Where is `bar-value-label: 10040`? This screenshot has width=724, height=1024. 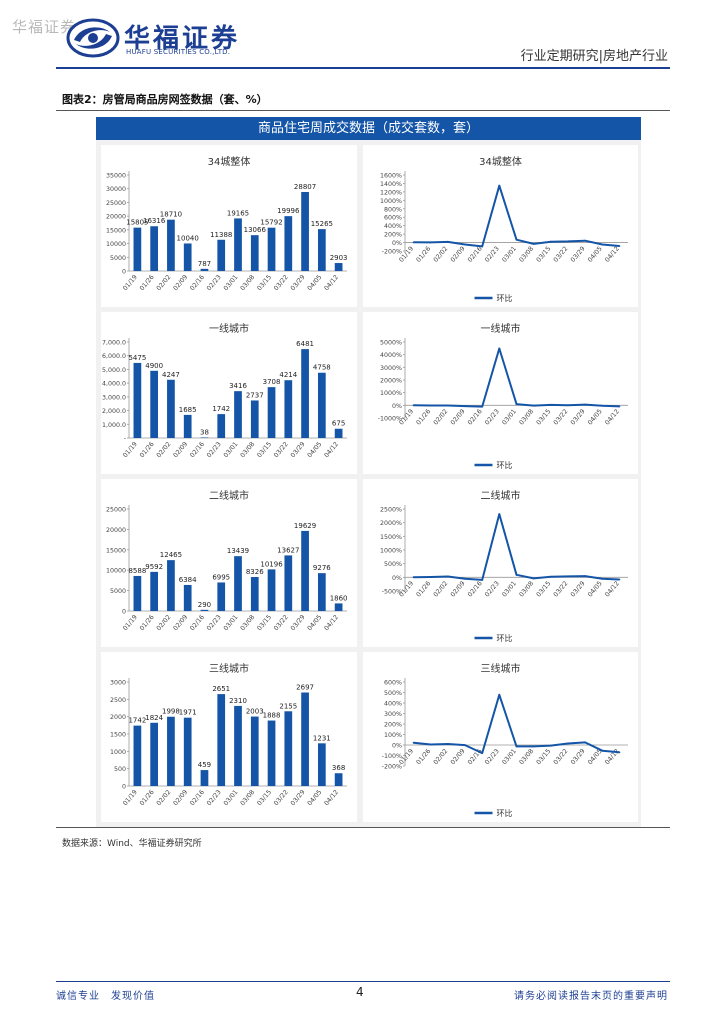
bar-value-label: 10040 is located at coordinates (188, 238).